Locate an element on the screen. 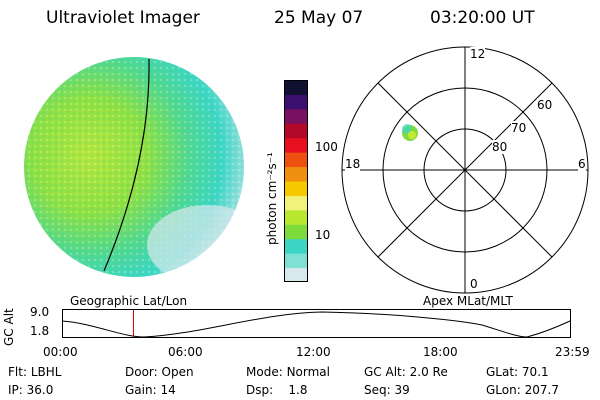 This screenshot has height=400, width=600. flt-label: Flt: is located at coordinates (17, 372).